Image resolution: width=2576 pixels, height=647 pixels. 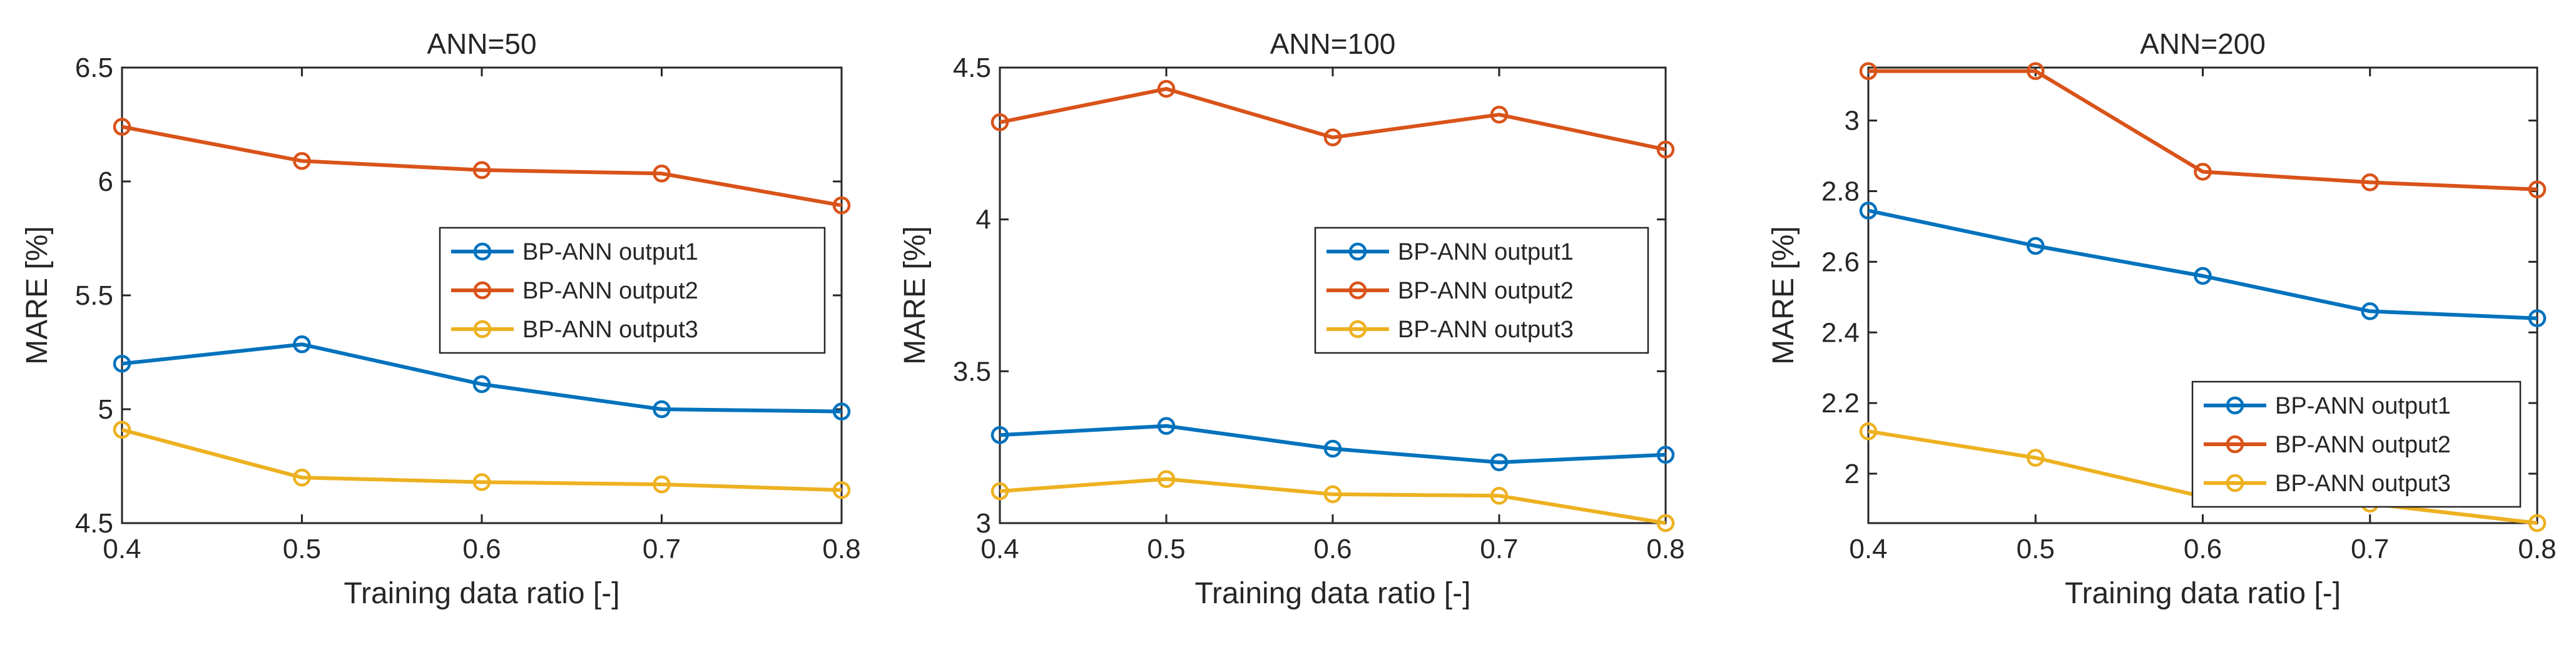 I want to click on y-tick-label: 2, so click(x=1853, y=474).